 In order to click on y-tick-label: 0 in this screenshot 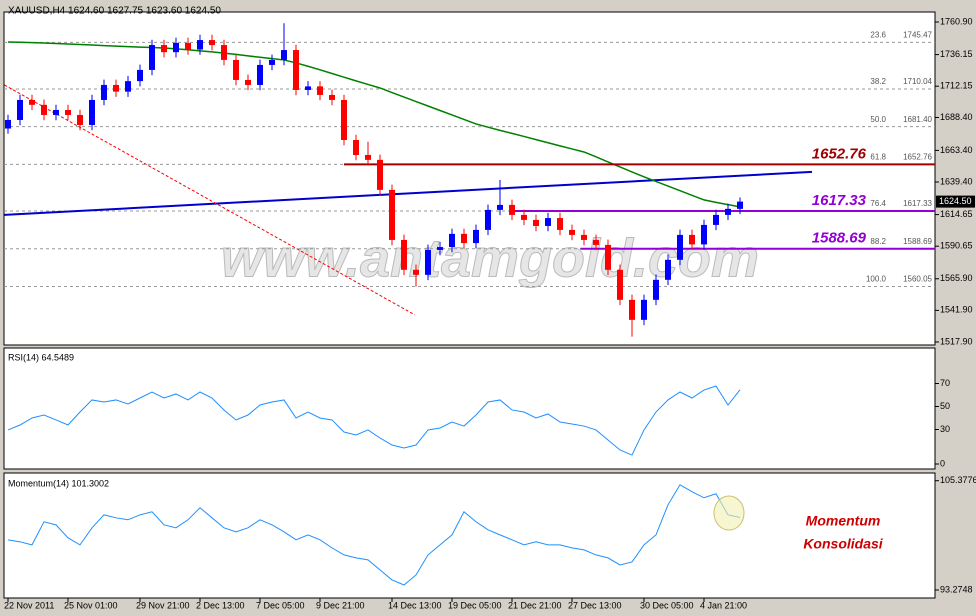, I will do `click(942, 463)`.